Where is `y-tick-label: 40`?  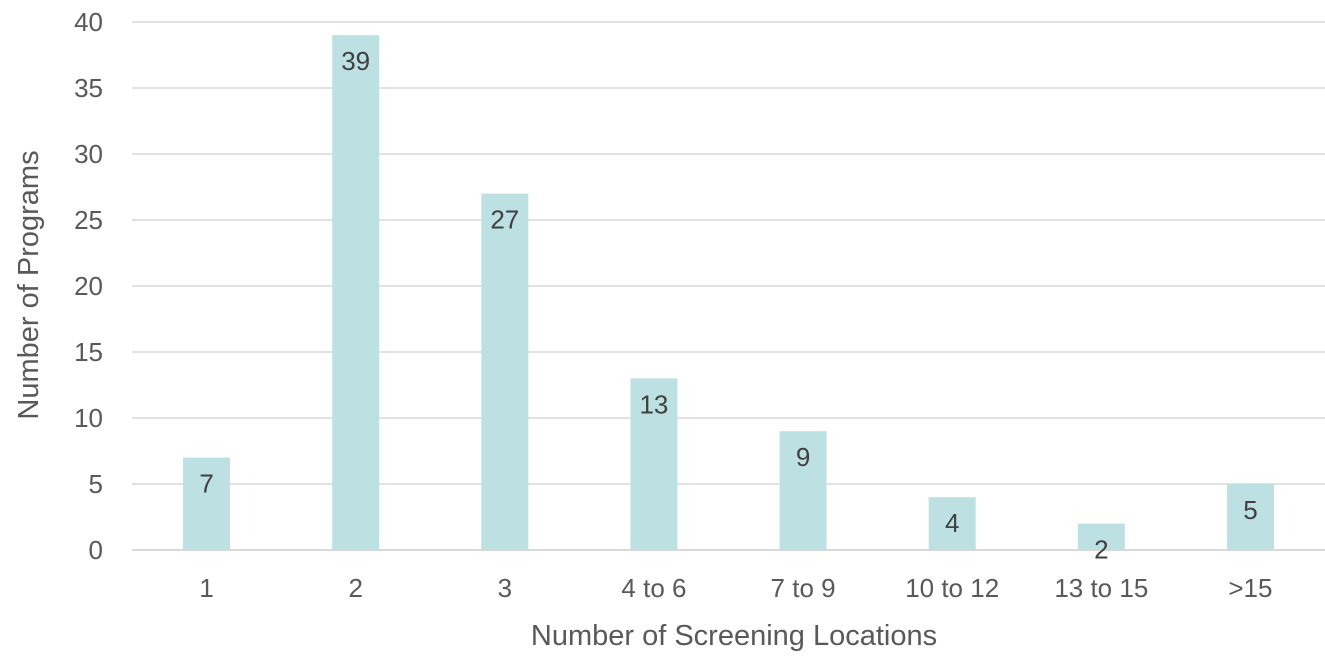 y-tick-label: 40 is located at coordinates (88, 22).